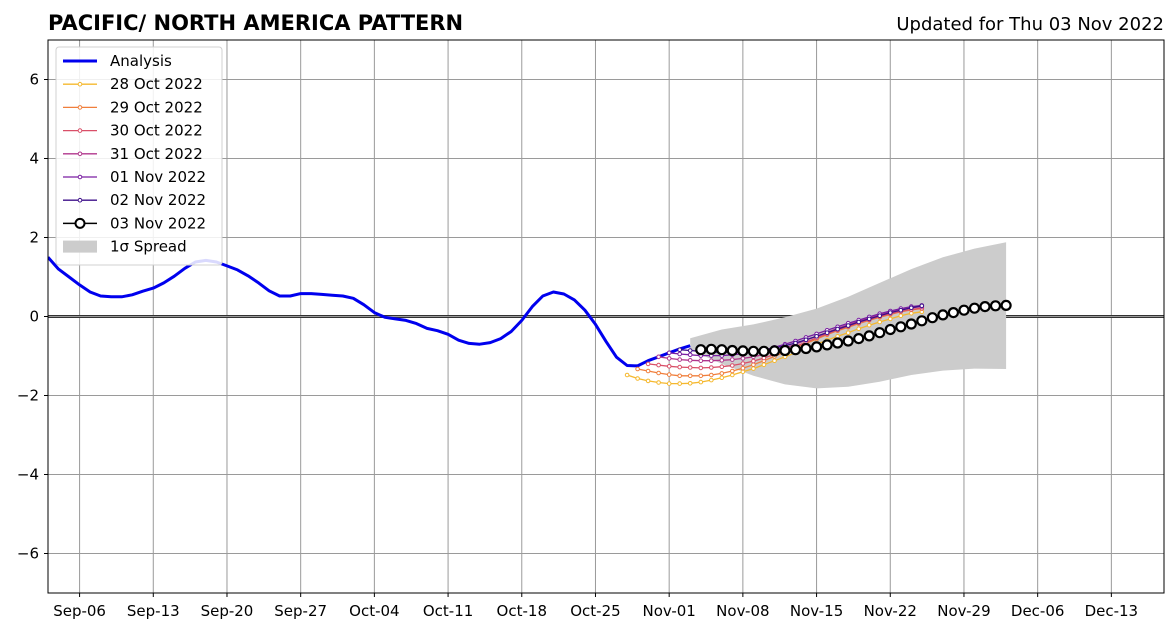  What do you see at coordinates (79, 611) in the screenshot?
I see `x-tick-label: Sep-06` at bounding box center [79, 611].